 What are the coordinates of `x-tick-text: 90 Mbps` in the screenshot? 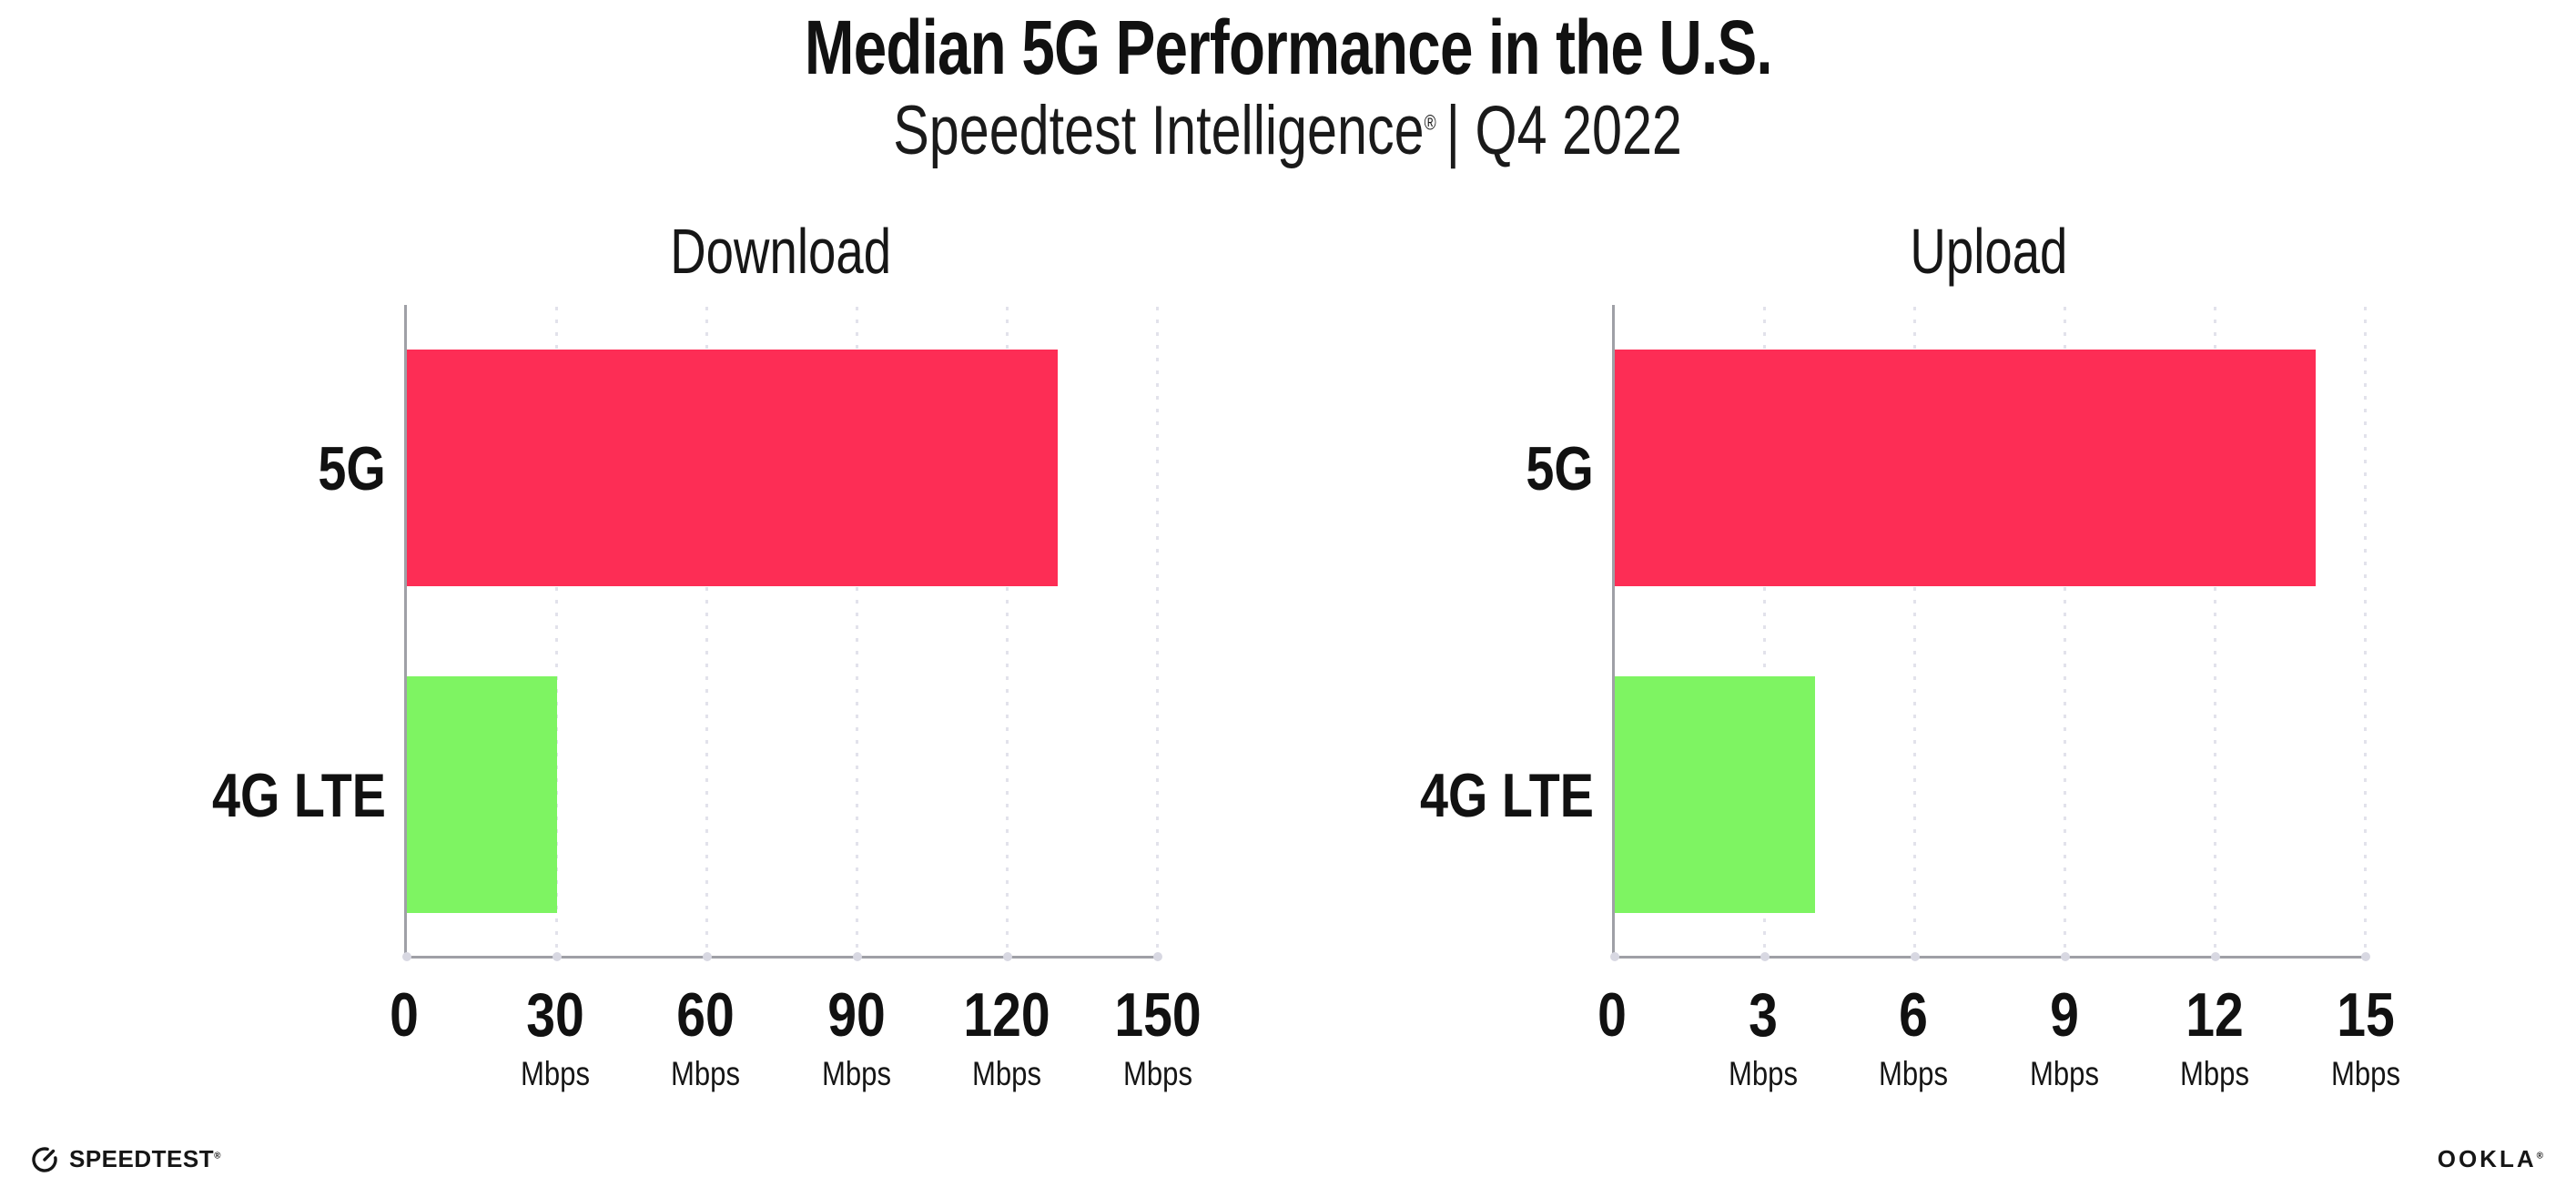 It's located at (856, 1037).